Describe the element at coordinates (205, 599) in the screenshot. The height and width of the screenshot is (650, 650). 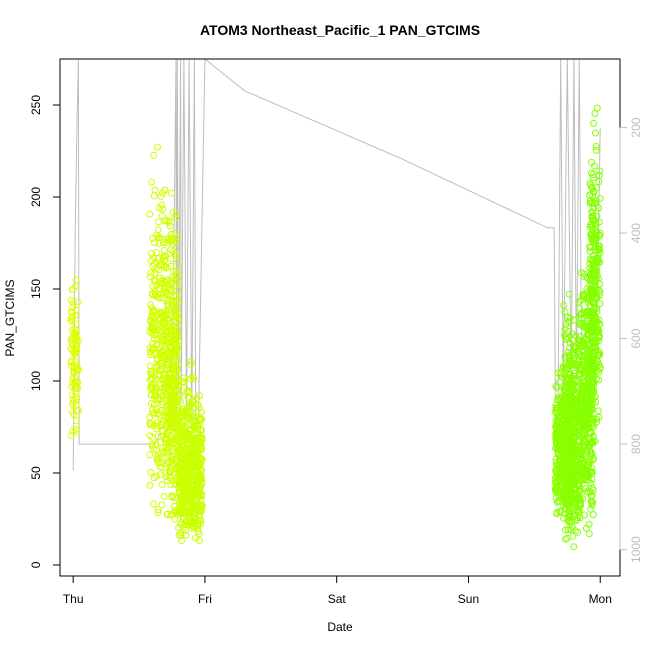
I see `x-tick-label: Fri` at that location.